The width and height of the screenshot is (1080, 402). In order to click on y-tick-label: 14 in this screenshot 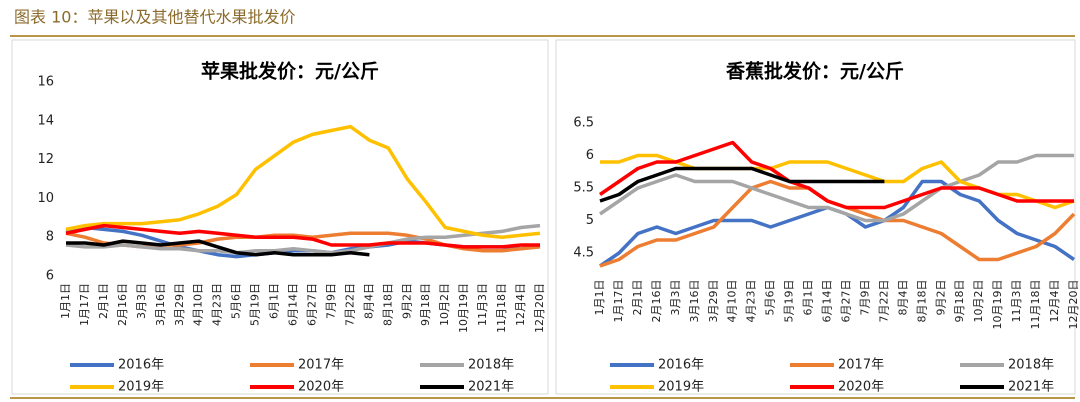, I will do `click(45, 120)`.